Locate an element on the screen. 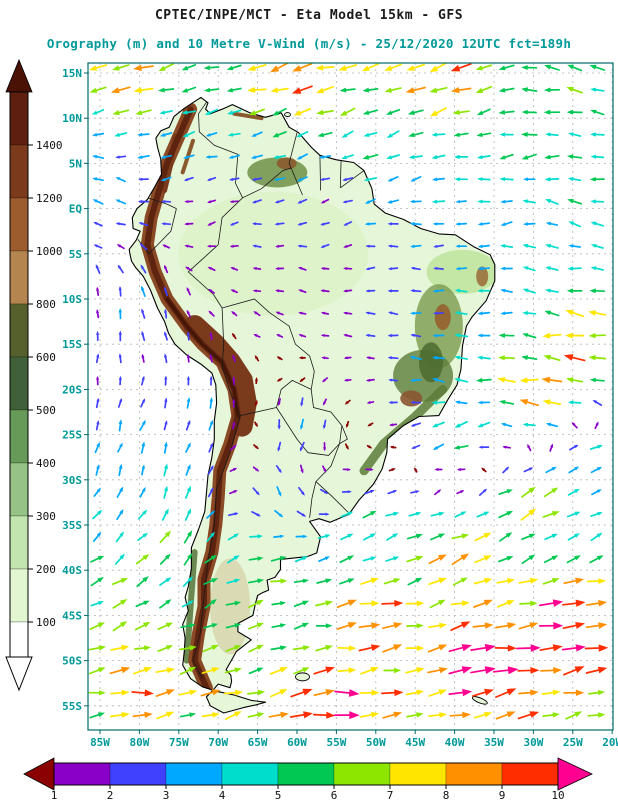 This screenshot has height=800, width=618. lon-tick-label: 80W is located at coordinates (139, 742).